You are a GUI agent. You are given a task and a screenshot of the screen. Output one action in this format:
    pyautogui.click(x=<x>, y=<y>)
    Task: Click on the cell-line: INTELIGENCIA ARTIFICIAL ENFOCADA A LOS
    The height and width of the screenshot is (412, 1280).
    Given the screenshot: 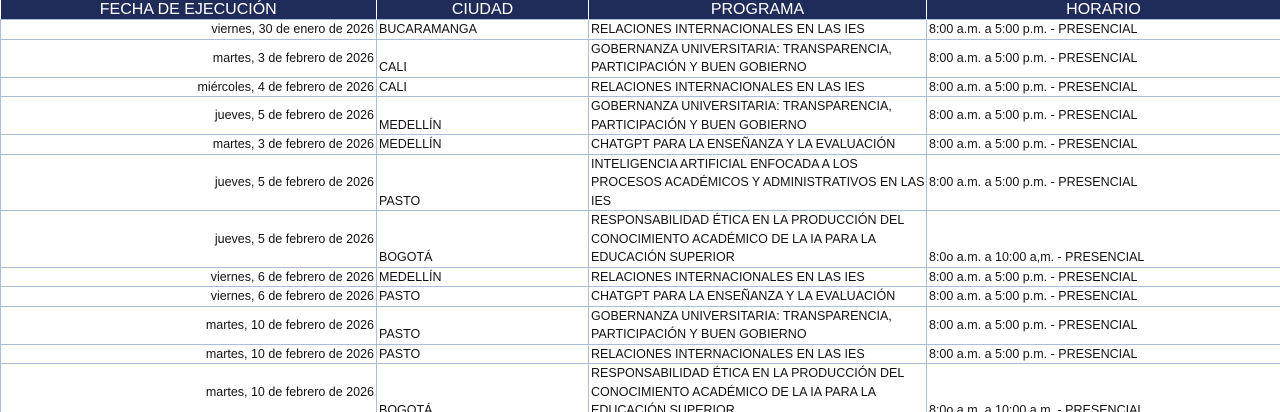 What is the action you would take?
    pyautogui.click(x=724, y=163)
    